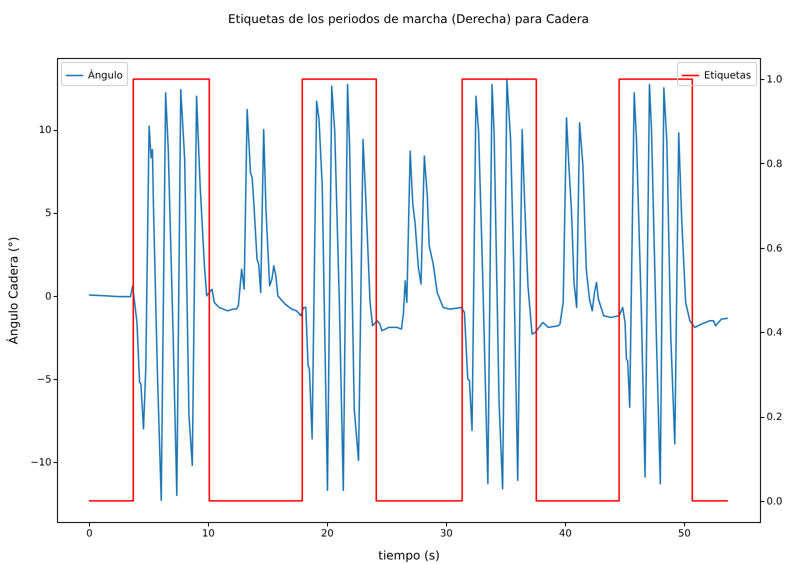  What do you see at coordinates (105, 75) in the screenshot?
I see `legend-label: Ángulo` at bounding box center [105, 75].